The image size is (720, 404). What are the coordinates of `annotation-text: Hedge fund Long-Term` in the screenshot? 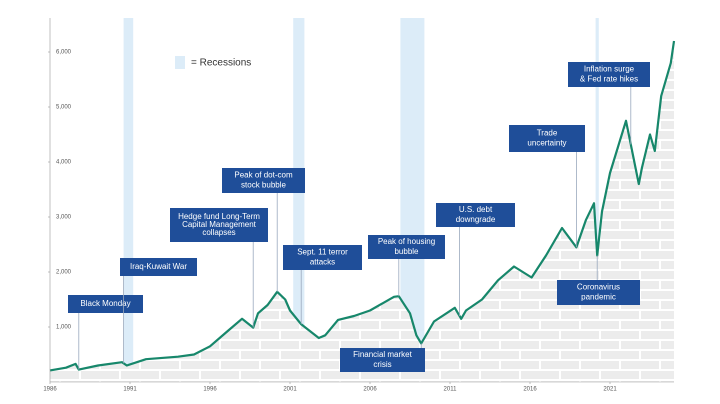 It's located at (219, 216).